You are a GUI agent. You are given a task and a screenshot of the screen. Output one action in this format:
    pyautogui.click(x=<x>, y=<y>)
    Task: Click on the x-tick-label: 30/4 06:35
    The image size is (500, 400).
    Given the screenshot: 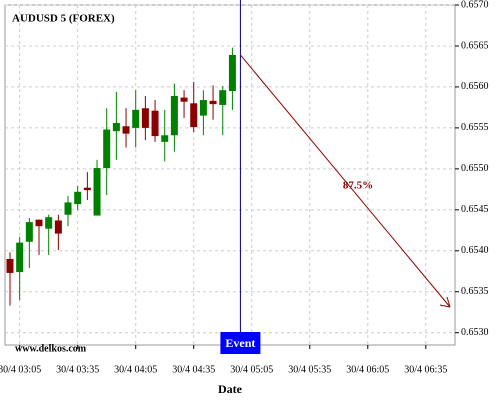 What is the action you would take?
    pyautogui.click(x=425, y=369)
    